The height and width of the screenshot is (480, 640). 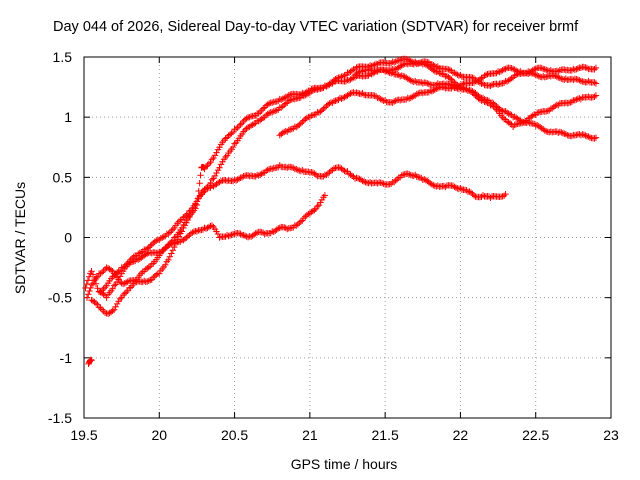 I want to click on x-tick-label: 19.5, so click(x=83, y=435).